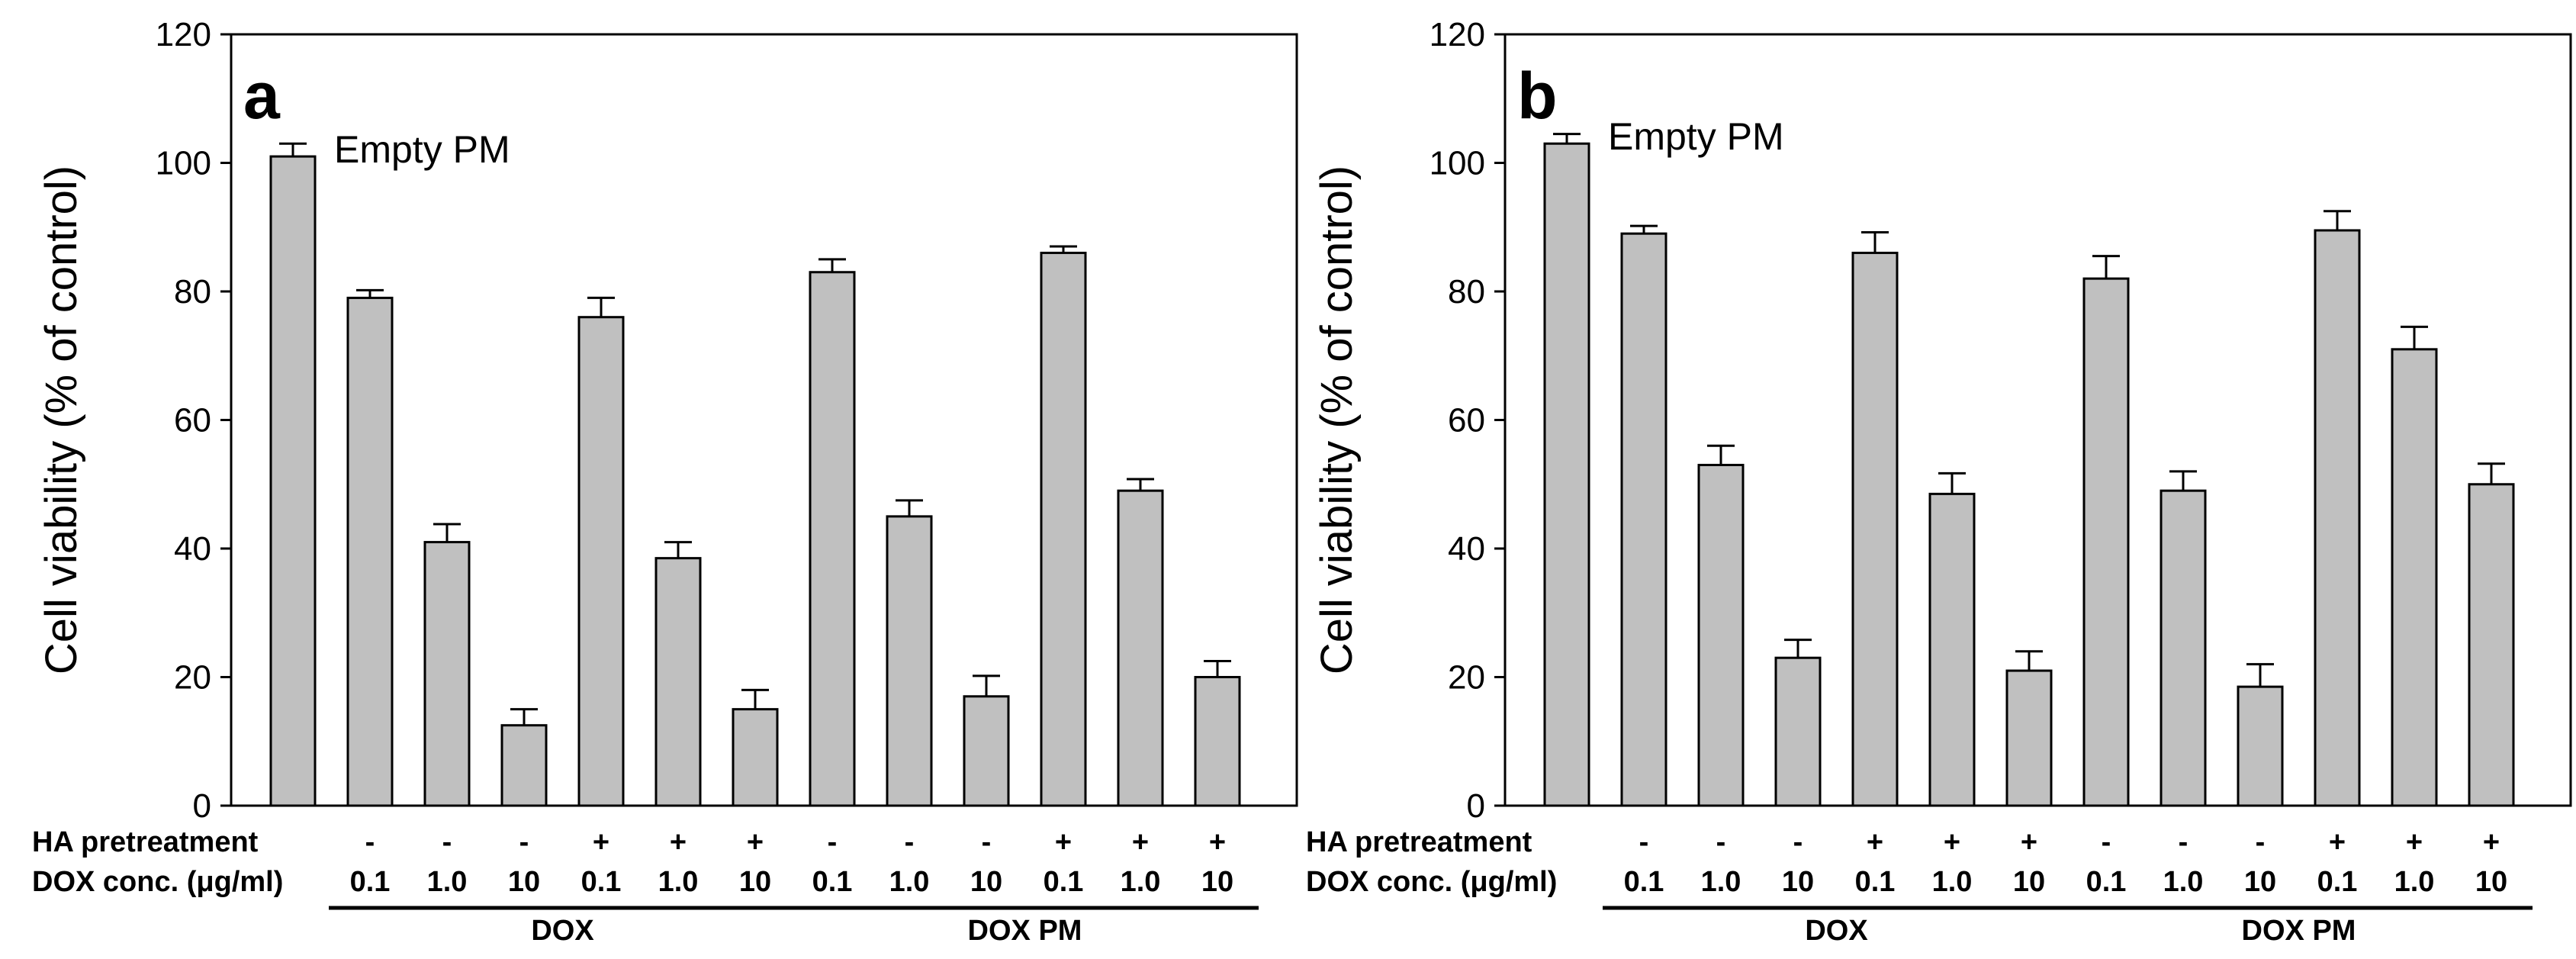 The height and width of the screenshot is (959, 2576). What do you see at coordinates (1538, 96) in the screenshot?
I see `panel-letter: b` at bounding box center [1538, 96].